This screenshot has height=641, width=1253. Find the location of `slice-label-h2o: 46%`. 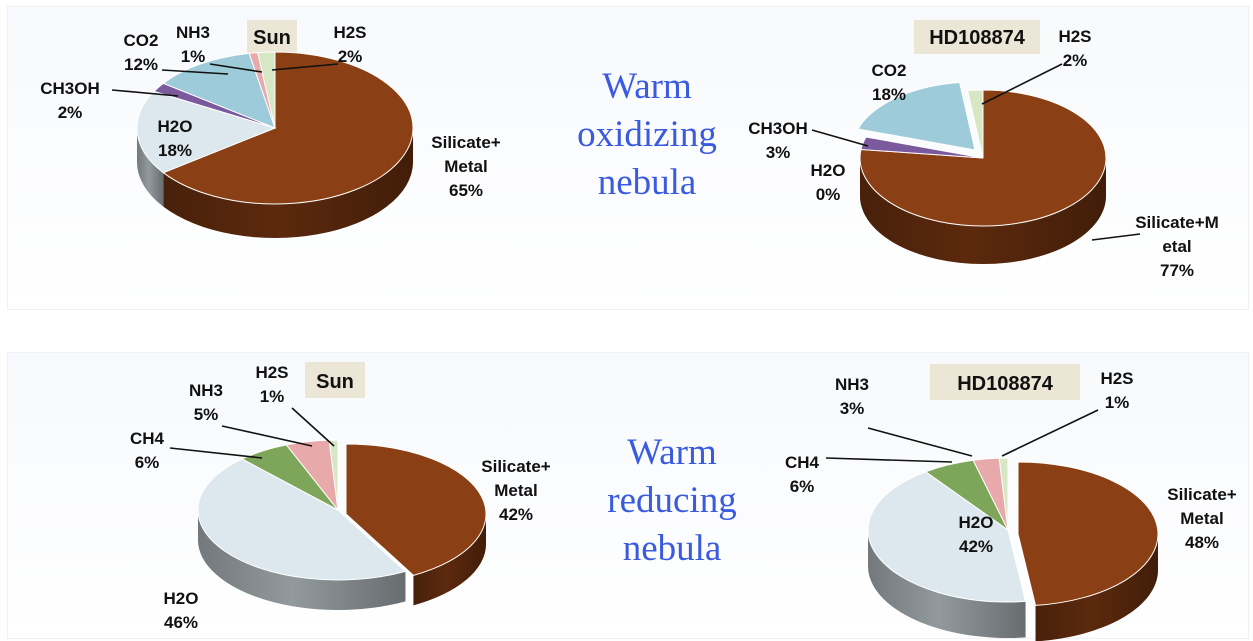

slice-label-h2o: 46% is located at coordinates (181, 622).